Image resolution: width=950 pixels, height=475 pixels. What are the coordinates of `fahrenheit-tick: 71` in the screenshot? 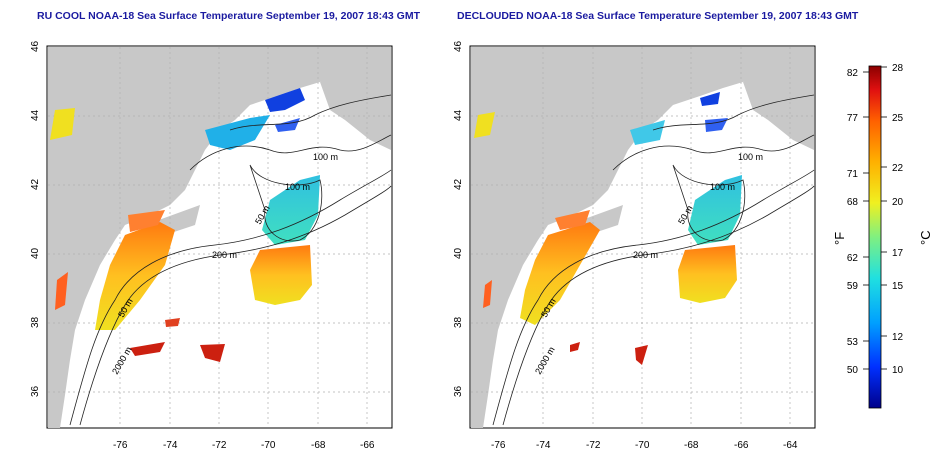 It's located at (853, 174).